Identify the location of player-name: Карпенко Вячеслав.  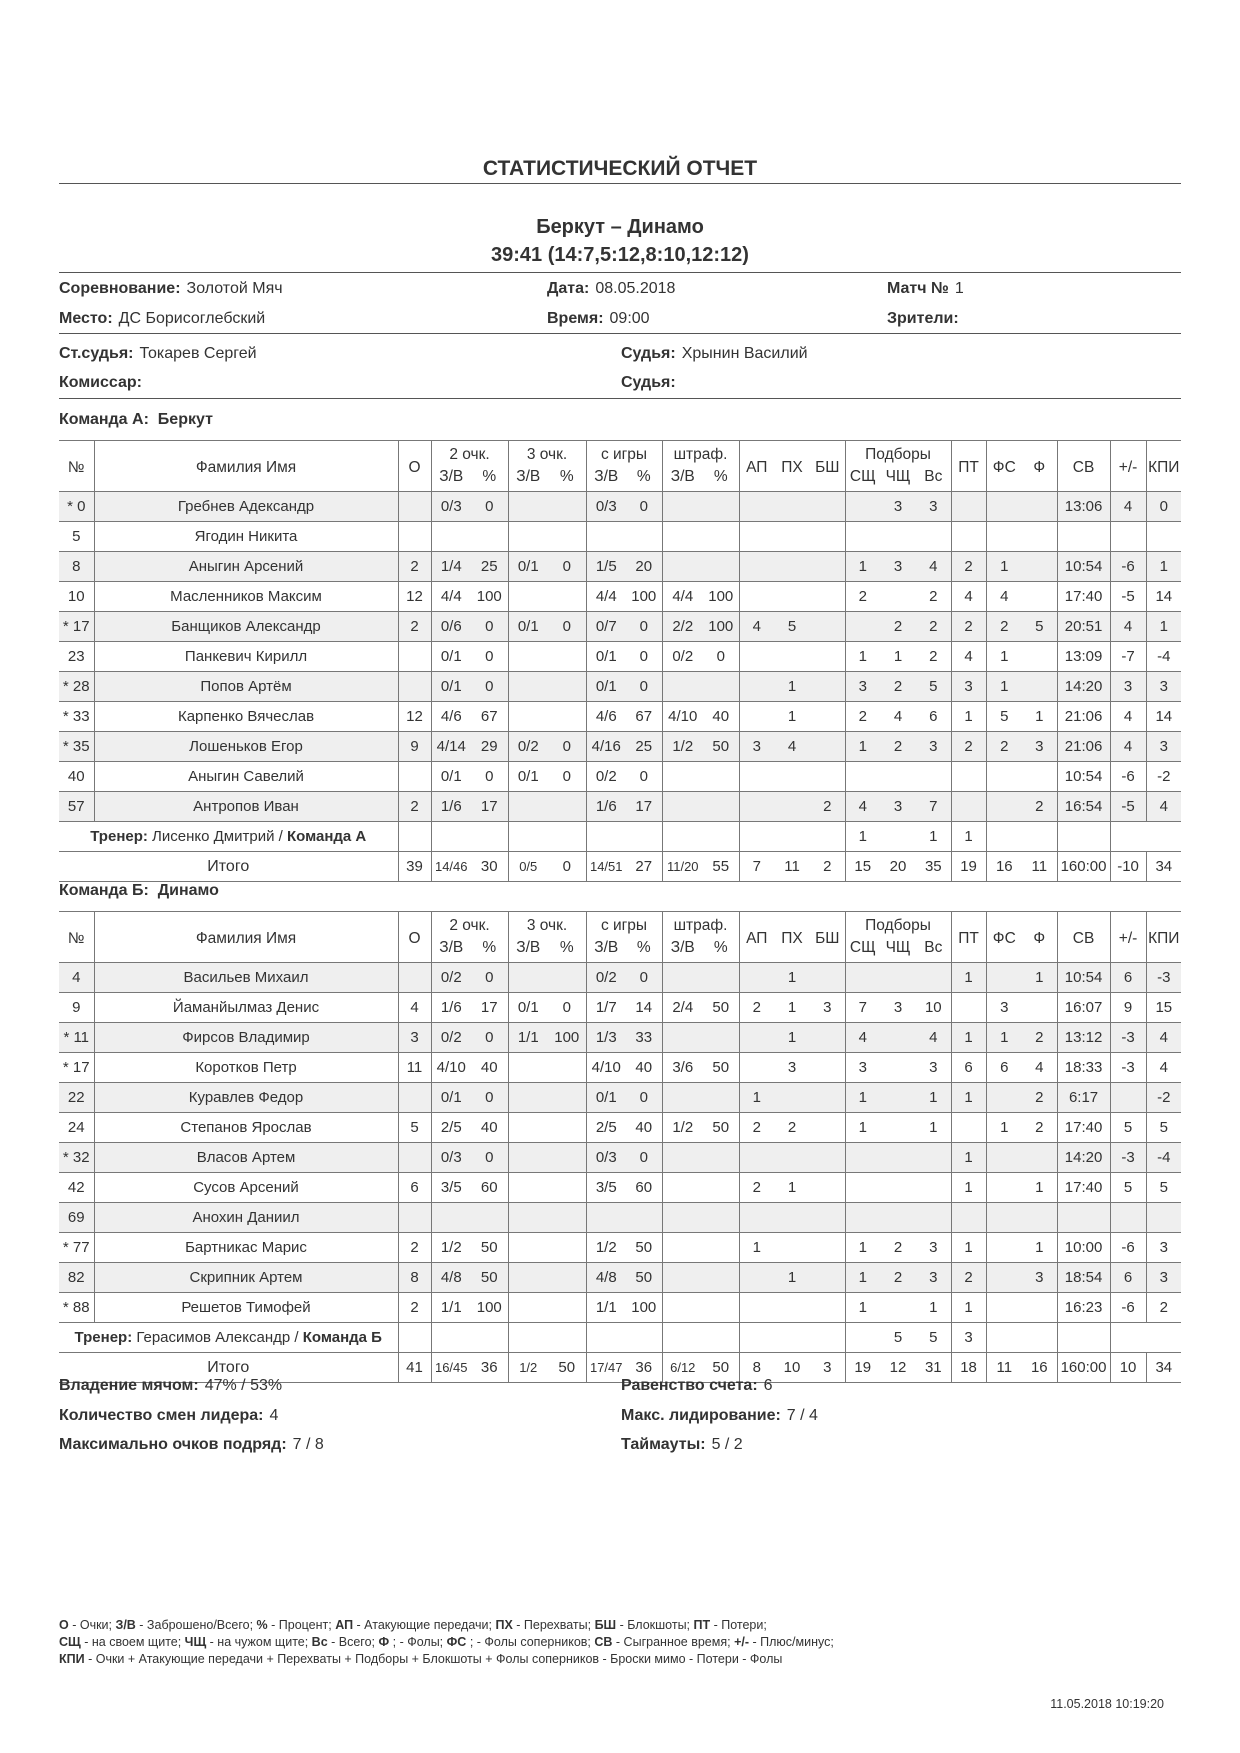
(245, 716).